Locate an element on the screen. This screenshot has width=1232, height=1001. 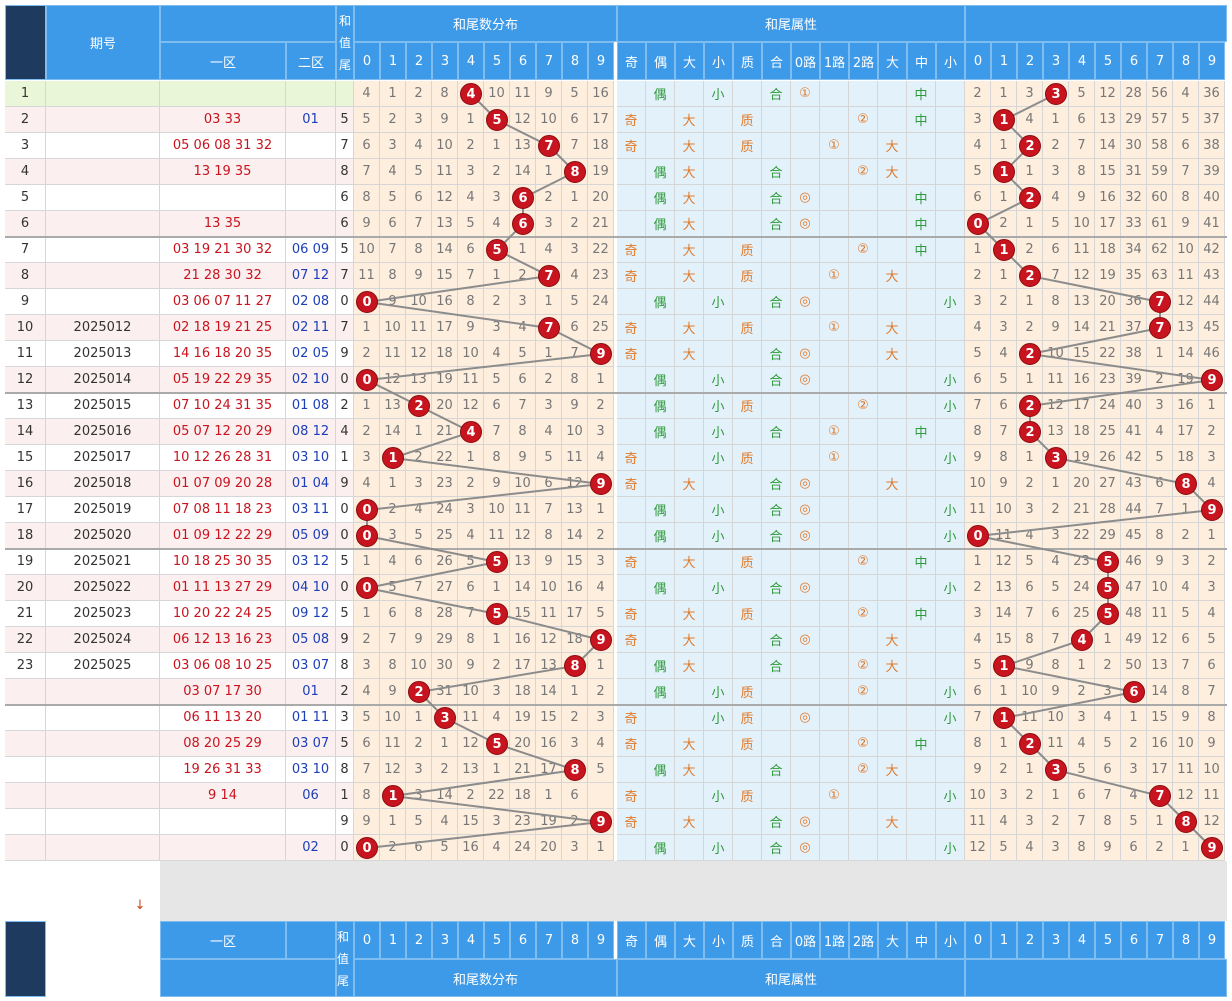
period-cell: 2025012 is located at coordinates (103, 328).